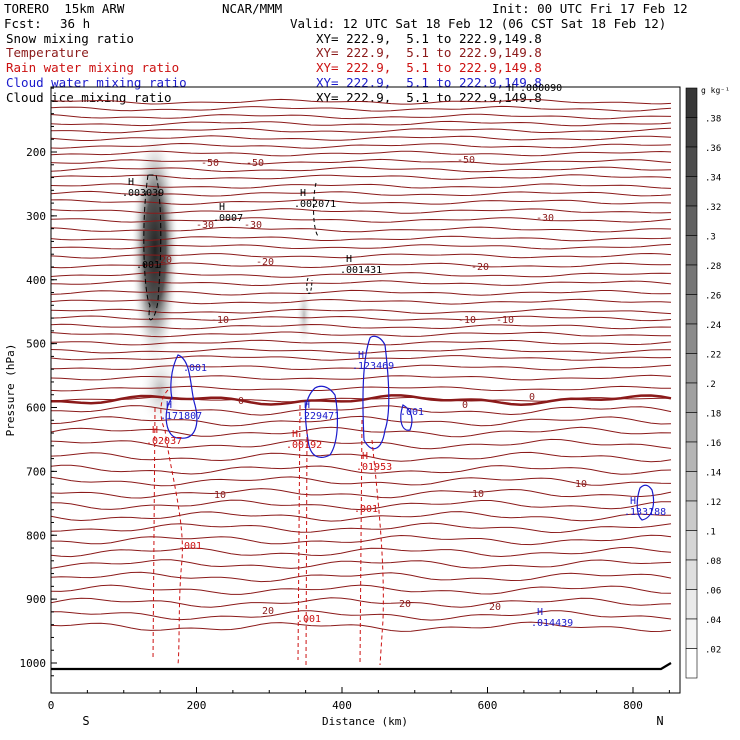 The width and height of the screenshot is (740, 740). Describe the element at coordinates (429, 52) in the screenshot. I see `legend-temperature-xy: XY= 222.9, 5.1 to 222.9,149.8` at that location.